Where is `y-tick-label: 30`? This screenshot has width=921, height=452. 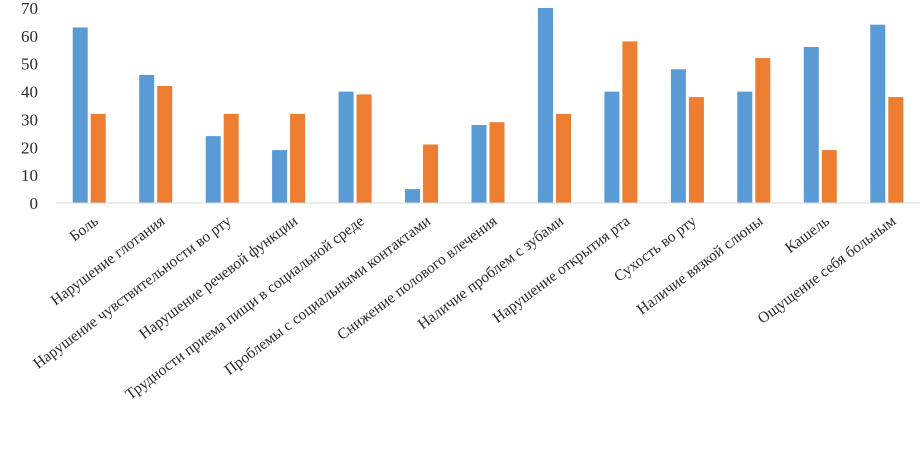 y-tick-label: 30 is located at coordinates (29, 119).